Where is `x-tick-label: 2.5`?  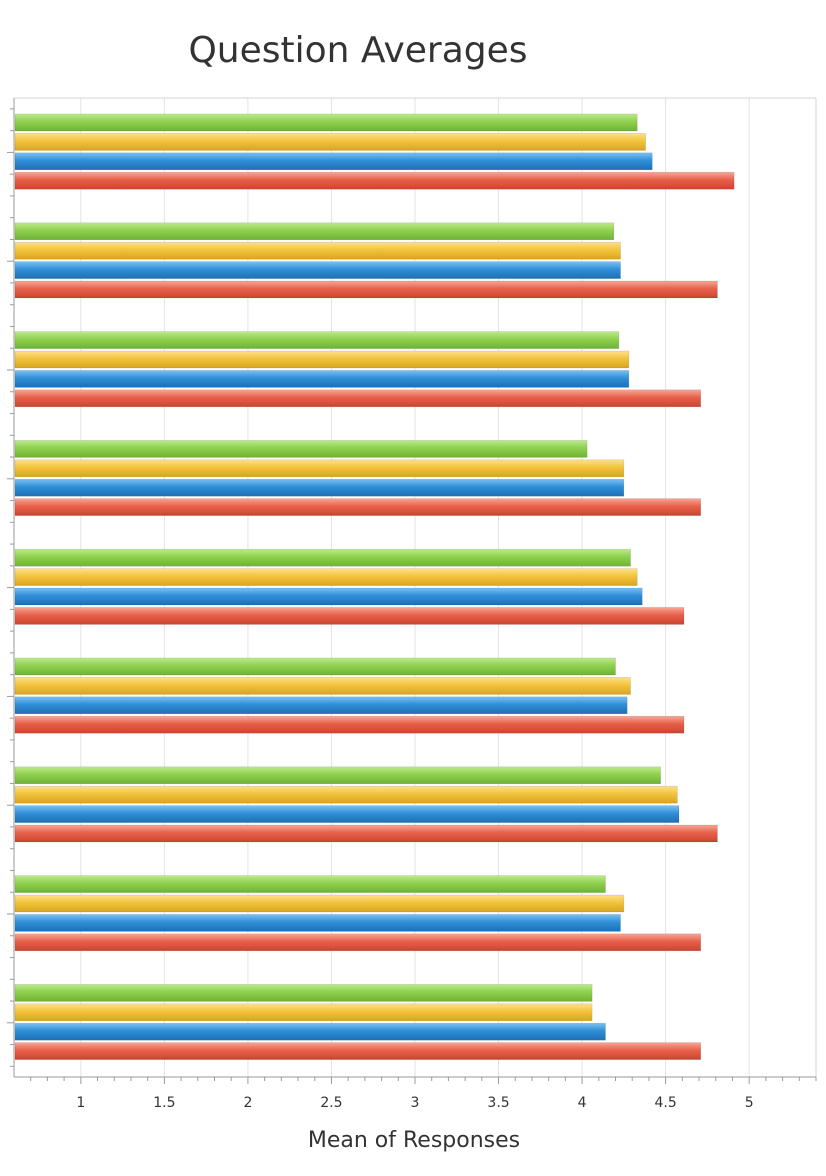
x-tick-label: 2.5 is located at coordinates (331, 1103).